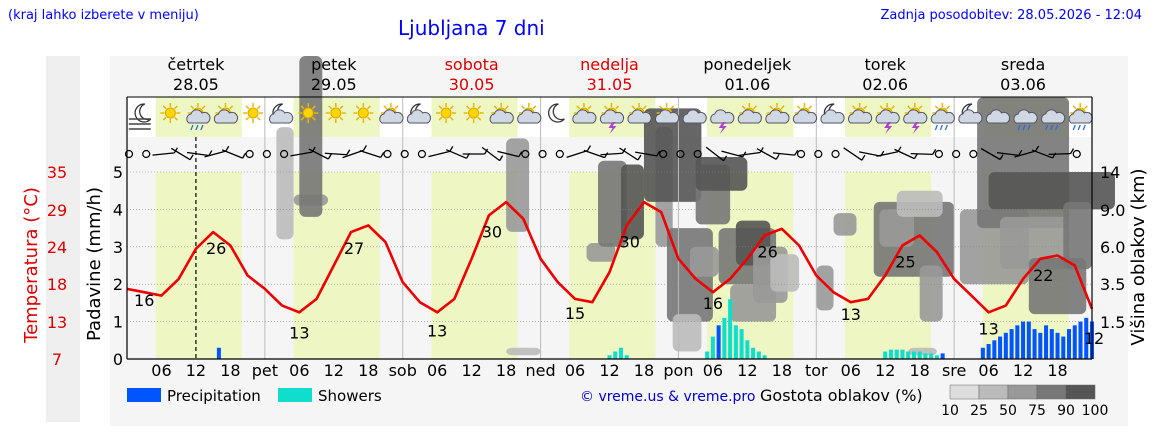 The image size is (1152, 443). Describe the element at coordinates (1043, 275) in the screenshot. I see `temperature-max-label: 22` at that location.